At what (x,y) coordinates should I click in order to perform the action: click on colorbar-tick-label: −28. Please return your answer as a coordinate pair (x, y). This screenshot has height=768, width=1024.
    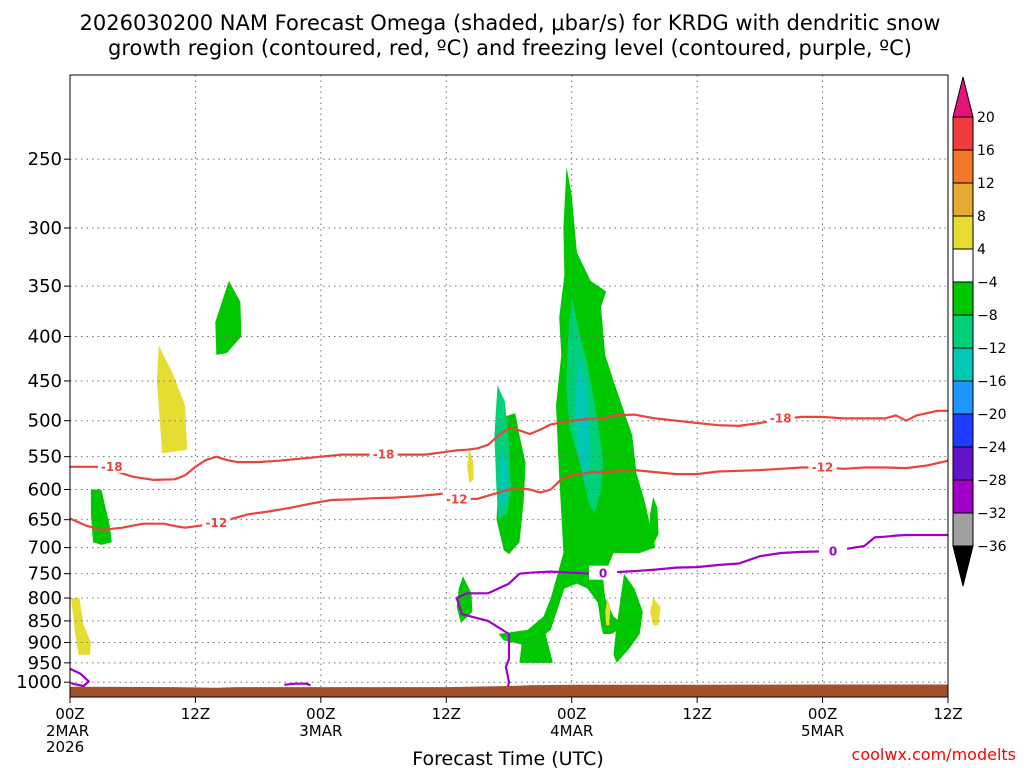
    Looking at the image, I should click on (992, 481).